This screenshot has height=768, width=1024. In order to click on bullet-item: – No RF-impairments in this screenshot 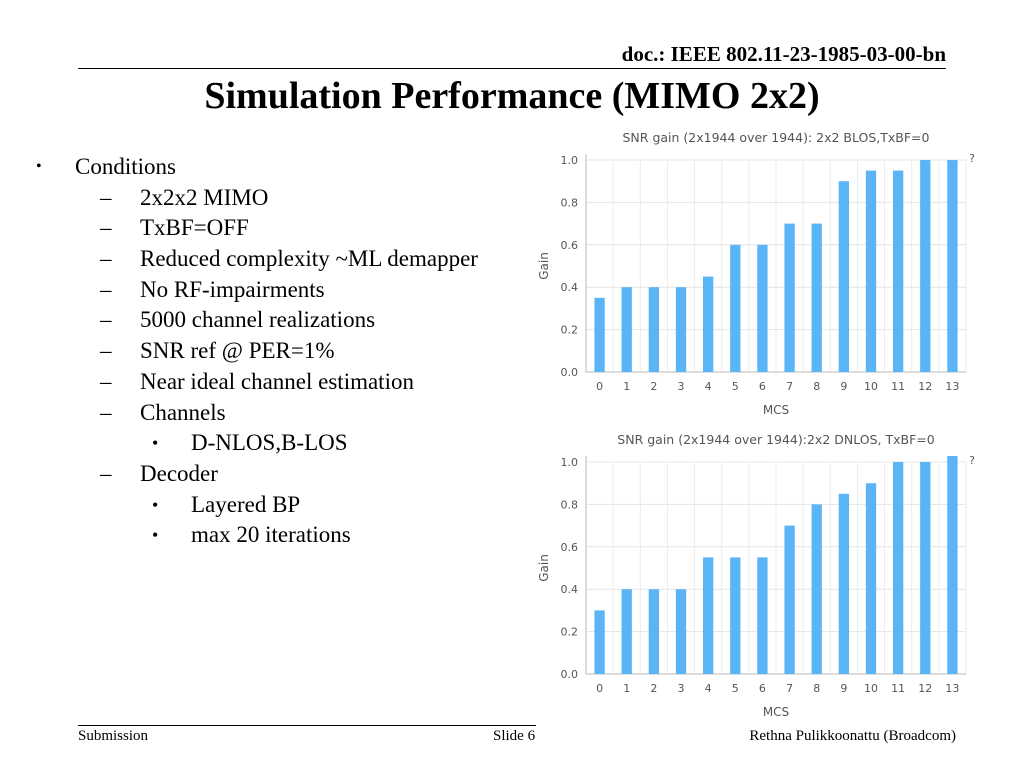, I will do `click(280, 290)`.